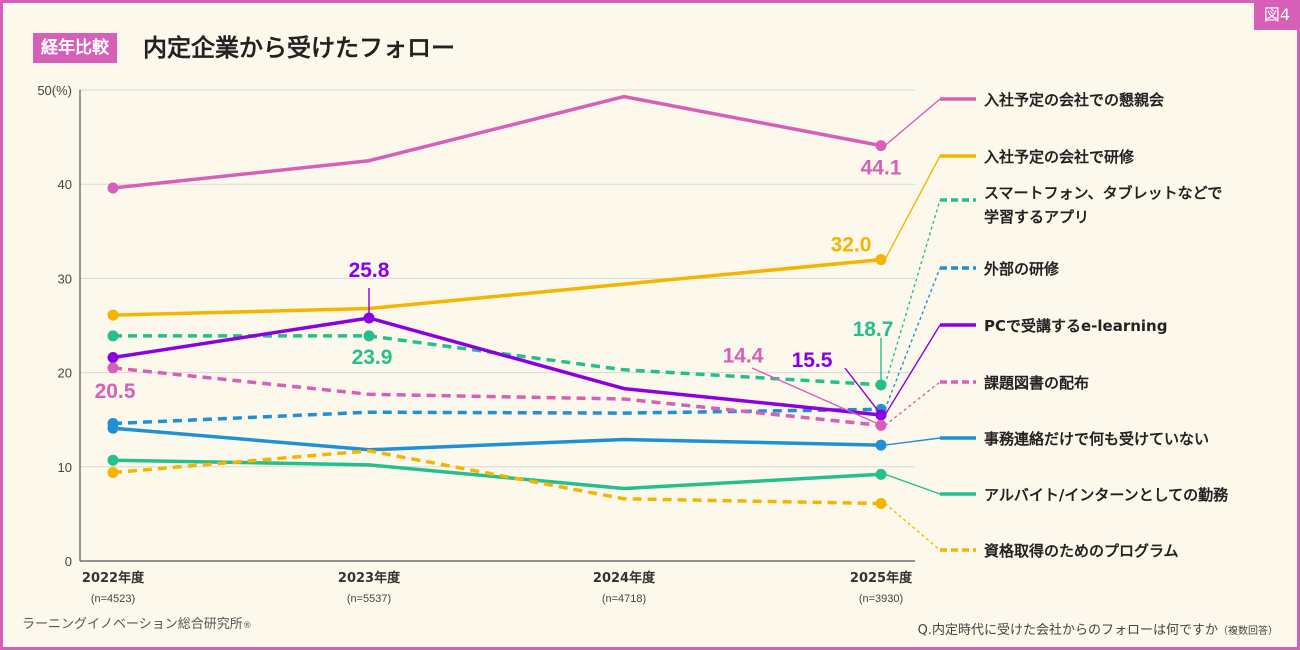  Describe the element at coordinates (881, 578) in the screenshot. I see `x-tick-label: 2025年度` at that location.